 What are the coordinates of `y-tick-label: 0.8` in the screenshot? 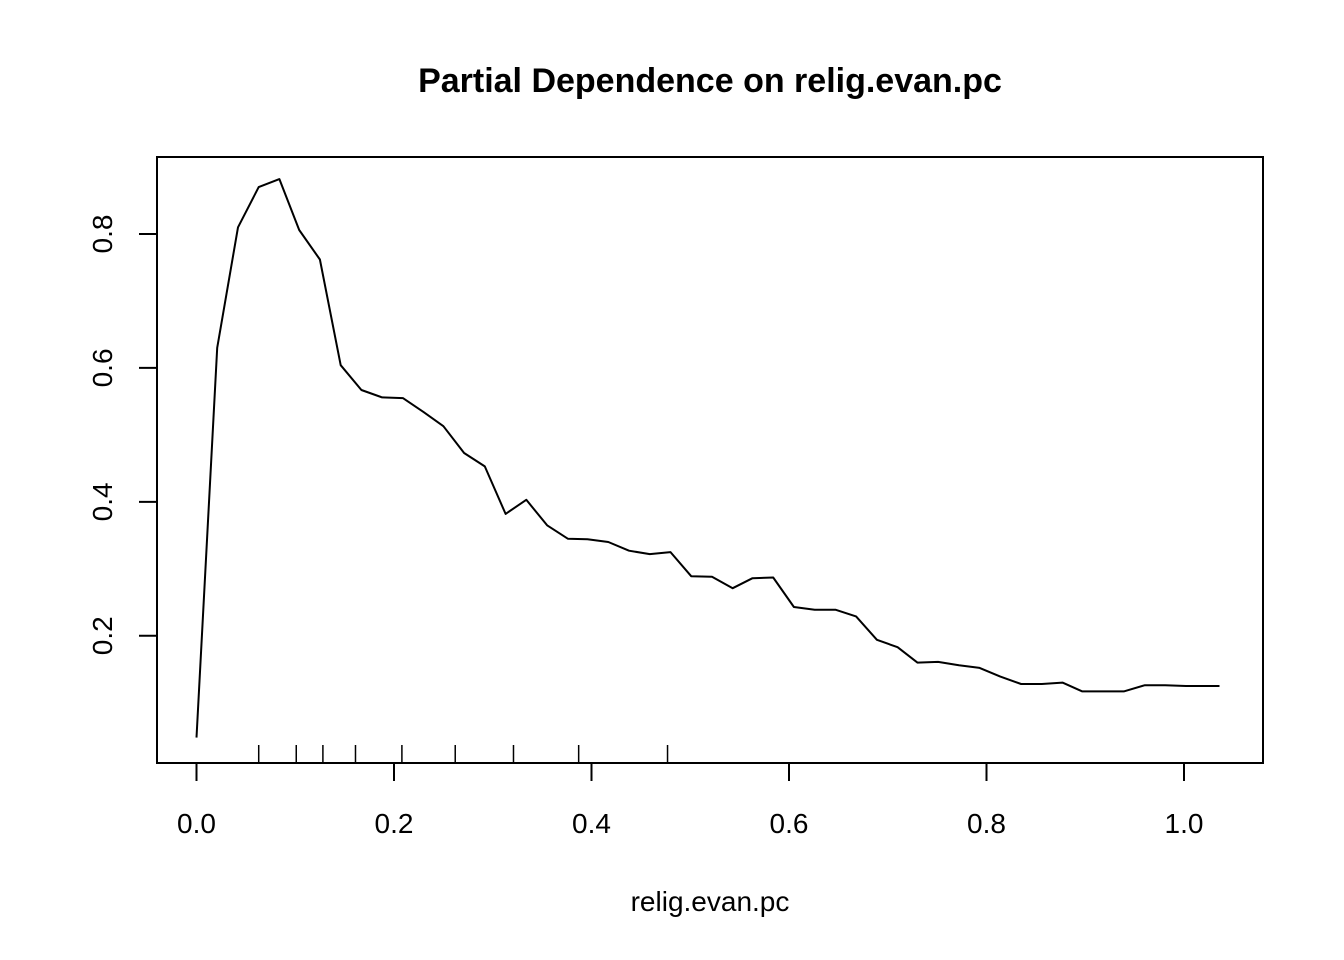 It's located at (102, 234).